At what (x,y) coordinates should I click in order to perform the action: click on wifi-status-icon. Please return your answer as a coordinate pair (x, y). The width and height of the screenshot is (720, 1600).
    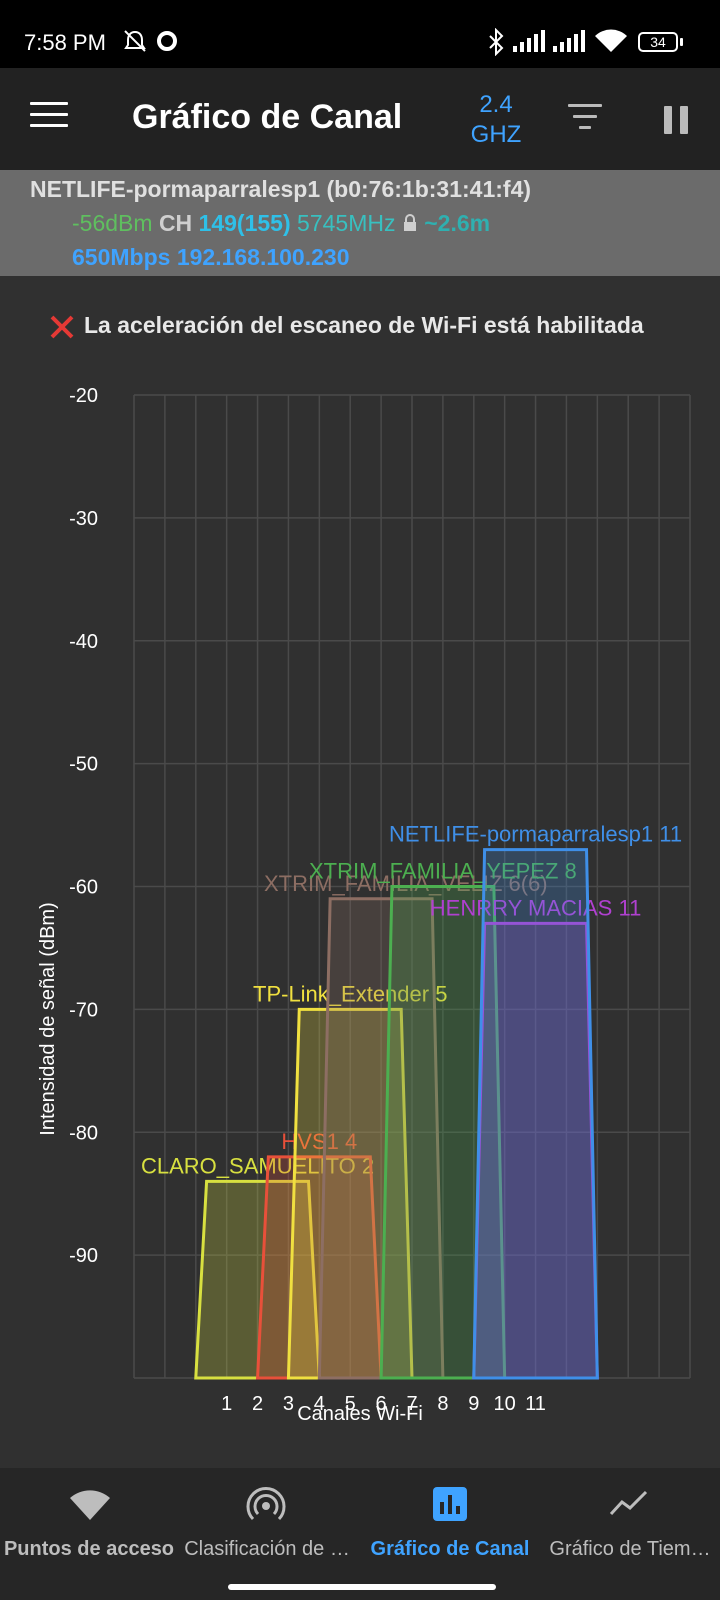
    Looking at the image, I should click on (611, 40).